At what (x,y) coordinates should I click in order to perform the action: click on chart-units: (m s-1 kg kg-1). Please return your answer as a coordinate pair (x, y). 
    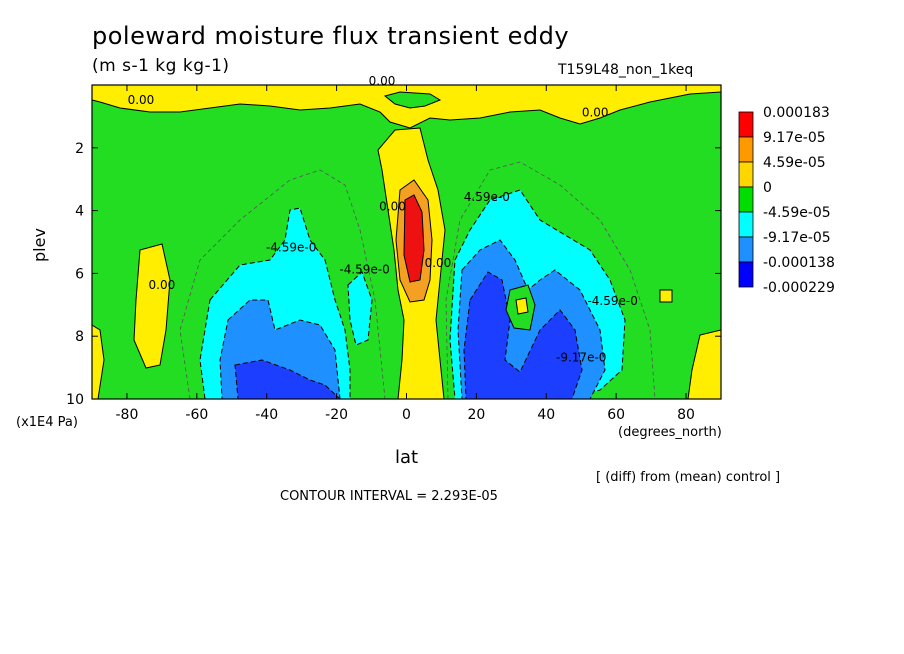
    Looking at the image, I should click on (161, 66).